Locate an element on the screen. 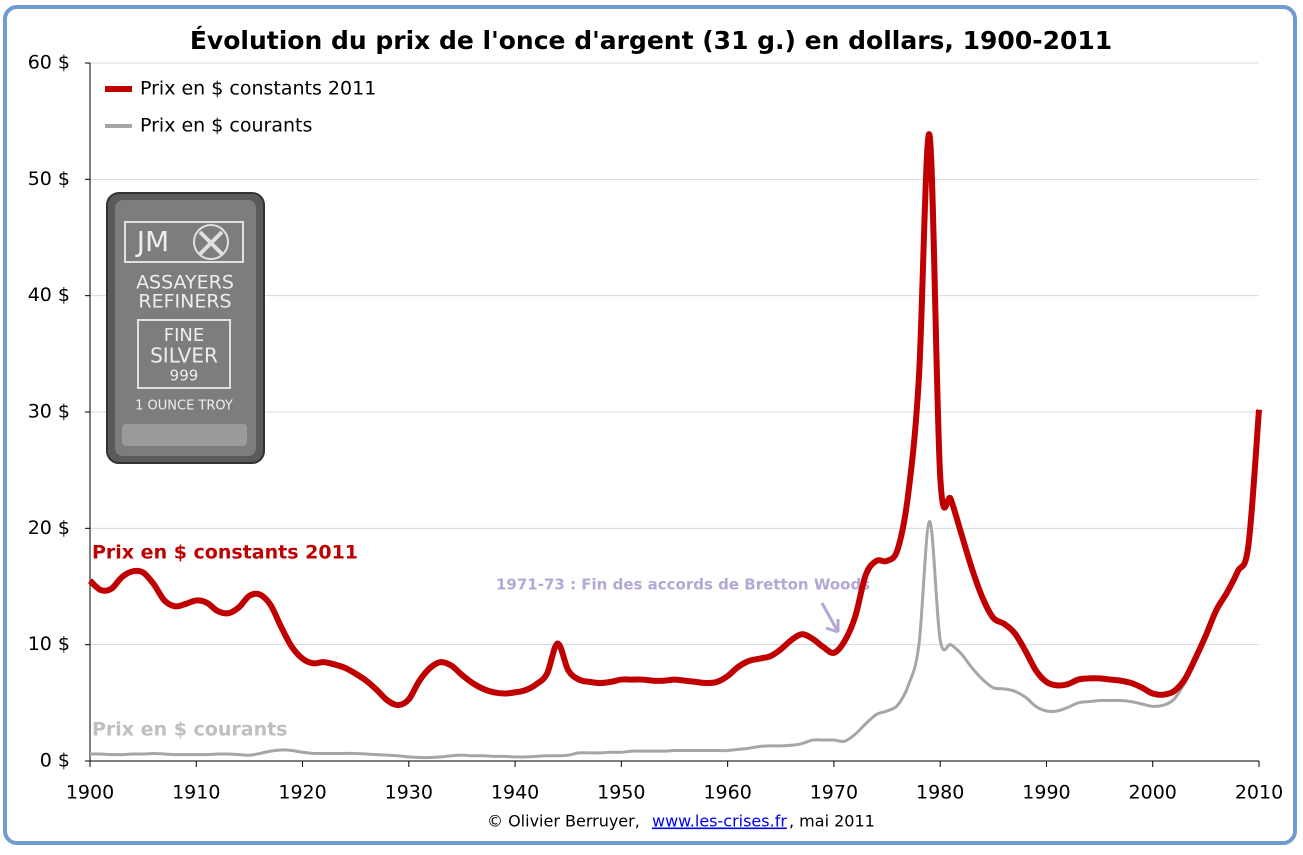 The image size is (1303, 855). bar-text: 999 is located at coordinates (184, 376).